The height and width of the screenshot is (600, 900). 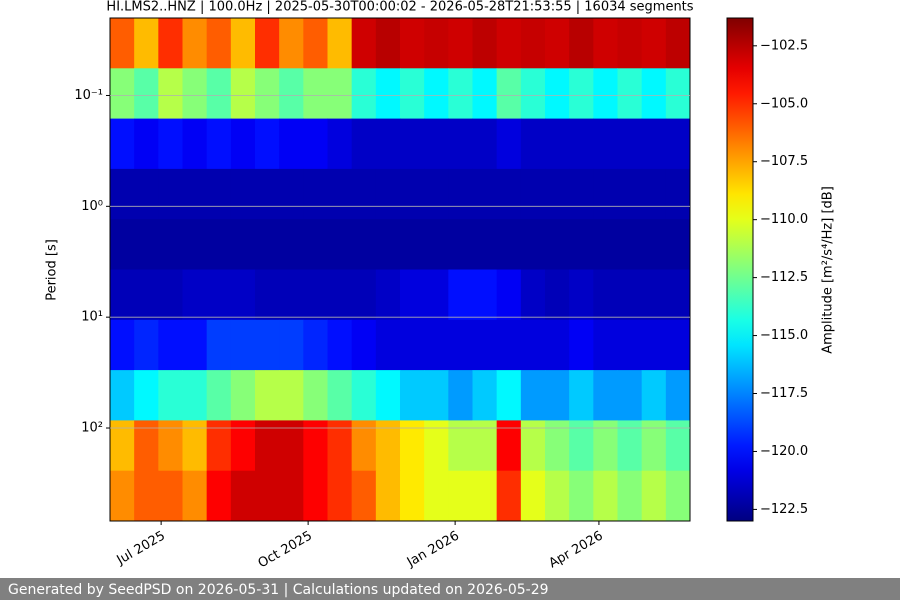 I want to click on colorbar-tick-label: −117.5, so click(x=784, y=393).